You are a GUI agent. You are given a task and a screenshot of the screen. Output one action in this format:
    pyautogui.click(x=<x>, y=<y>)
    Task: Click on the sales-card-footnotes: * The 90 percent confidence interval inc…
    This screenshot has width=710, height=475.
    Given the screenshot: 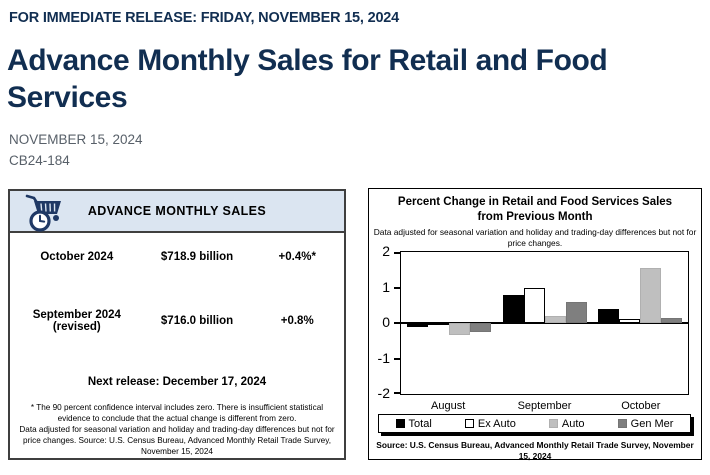 What is the action you would take?
    pyautogui.click(x=177, y=430)
    